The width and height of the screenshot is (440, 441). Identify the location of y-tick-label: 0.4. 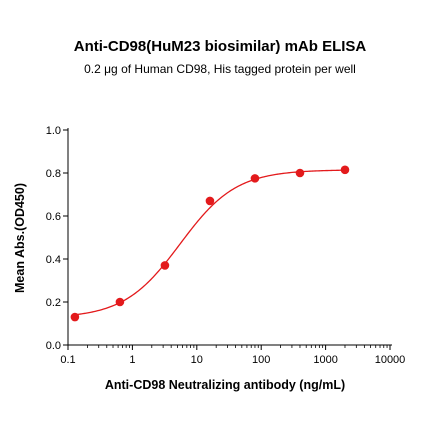
(53, 260).